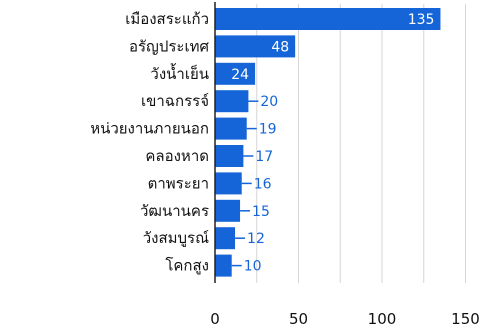 This screenshot has width=483, height=331. What do you see at coordinates (382, 319) in the screenshot?
I see `x-tick-label: 100` at bounding box center [382, 319].